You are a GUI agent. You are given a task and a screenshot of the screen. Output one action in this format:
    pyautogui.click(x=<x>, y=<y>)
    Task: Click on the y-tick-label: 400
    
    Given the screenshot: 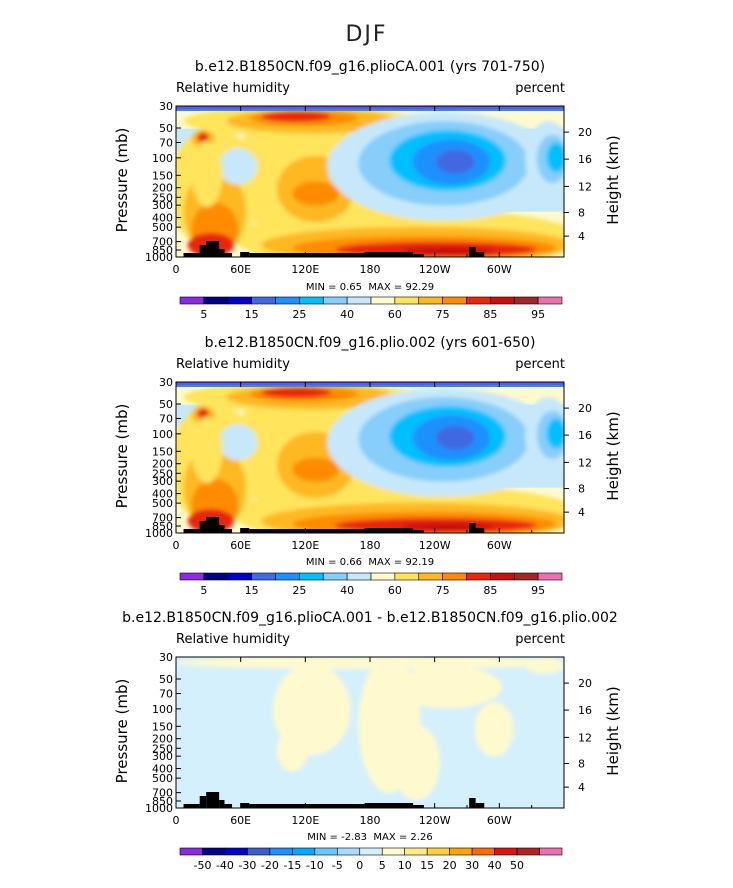 What is the action you would take?
    pyautogui.click(x=162, y=769)
    